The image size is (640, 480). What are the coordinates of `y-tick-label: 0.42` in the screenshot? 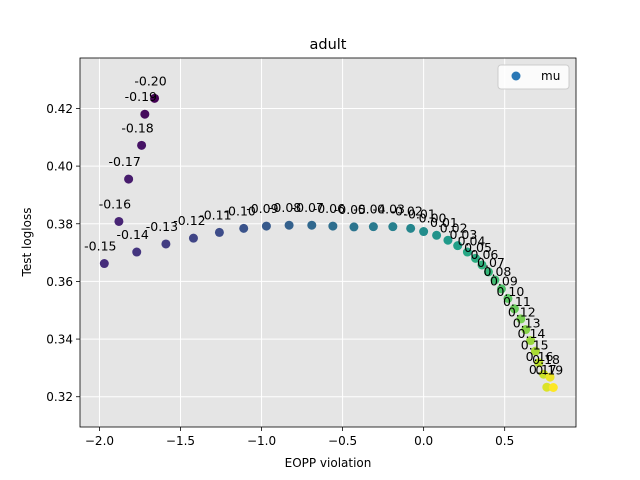 It's located at (59, 109).